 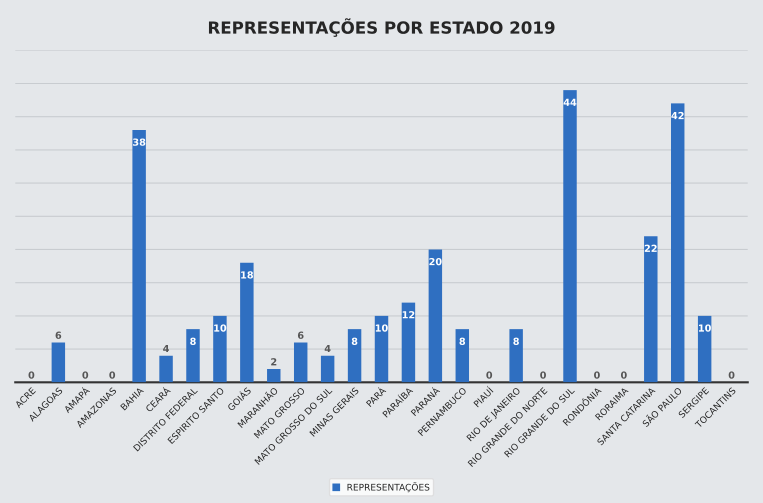 What do you see at coordinates (273, 362) in the screenshot?
I see `data-label: 2` at bounding box center [273, 362].